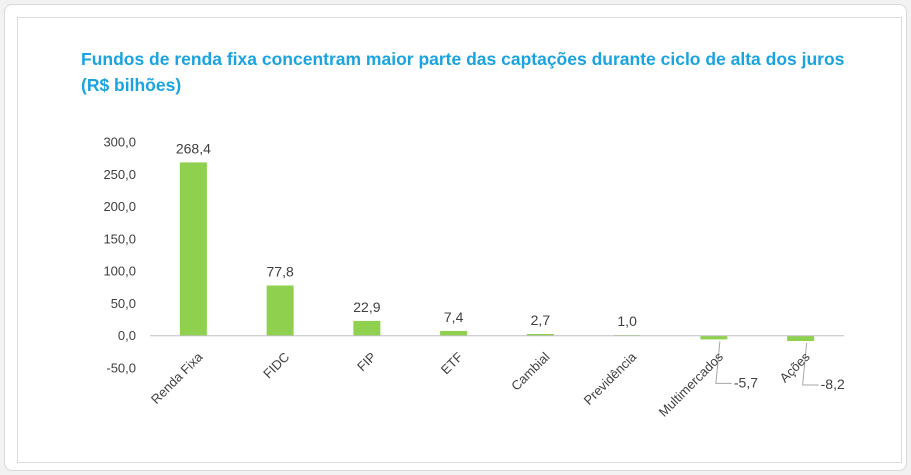  I want to click on data-label: -8,2, so click(833, 384).